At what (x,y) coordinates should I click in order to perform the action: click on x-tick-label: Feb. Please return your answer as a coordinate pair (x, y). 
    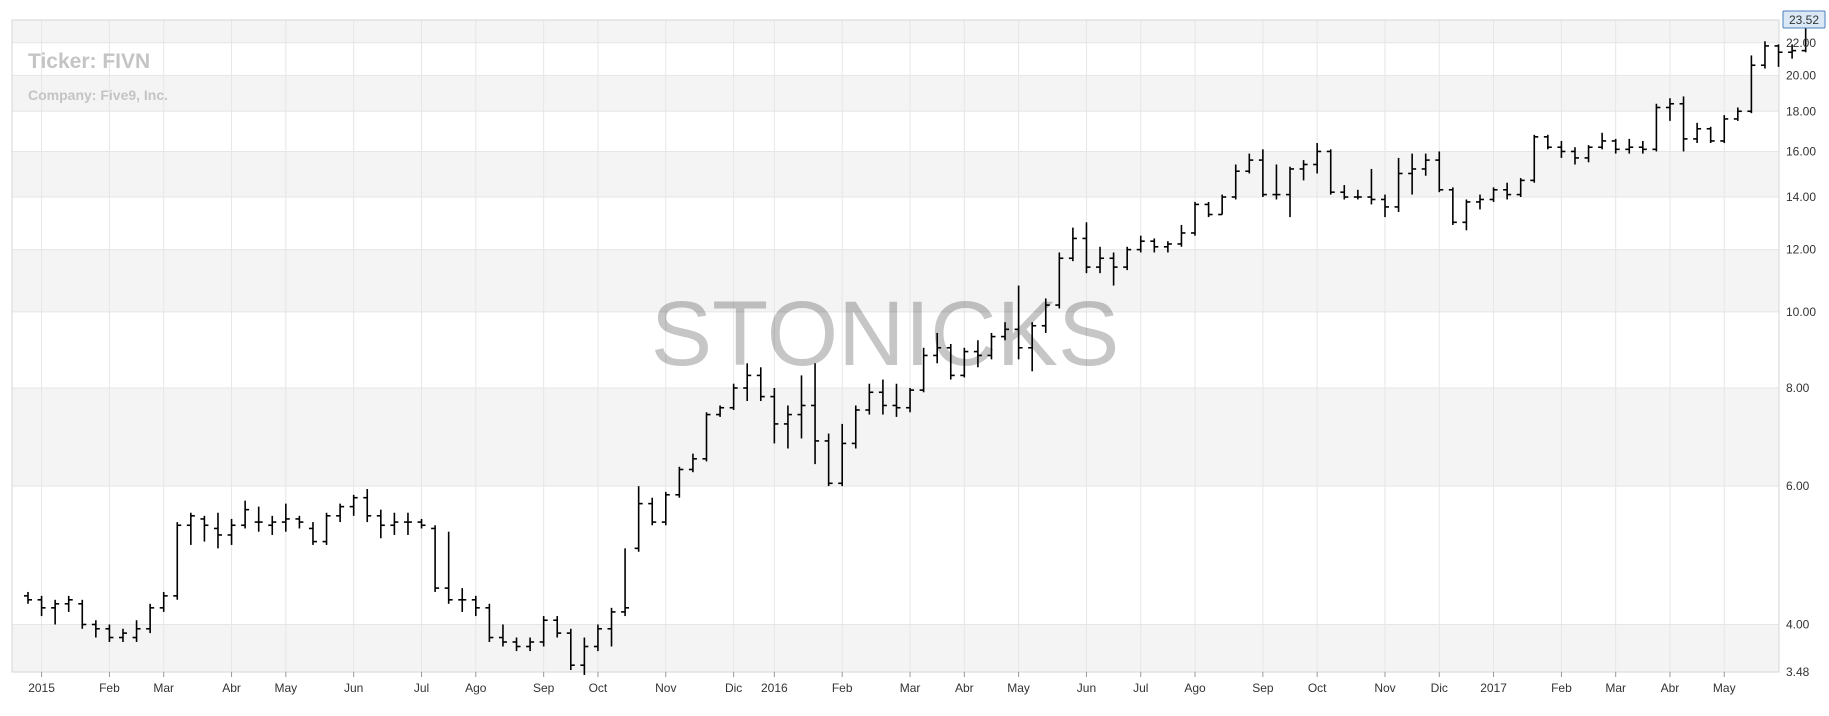
    Looking at the image, I should click on (1561, 688).